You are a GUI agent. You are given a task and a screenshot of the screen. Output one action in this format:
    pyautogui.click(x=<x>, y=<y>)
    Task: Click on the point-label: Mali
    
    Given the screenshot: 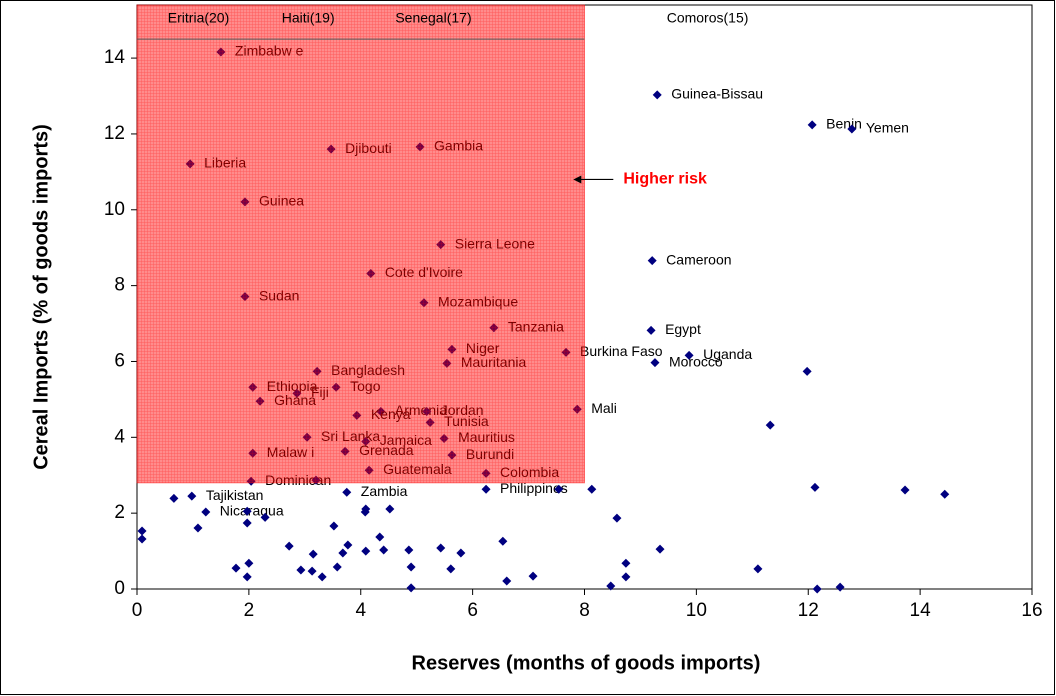 What is the action you would take?
    pyautogui.click(x=604, y=408)
    